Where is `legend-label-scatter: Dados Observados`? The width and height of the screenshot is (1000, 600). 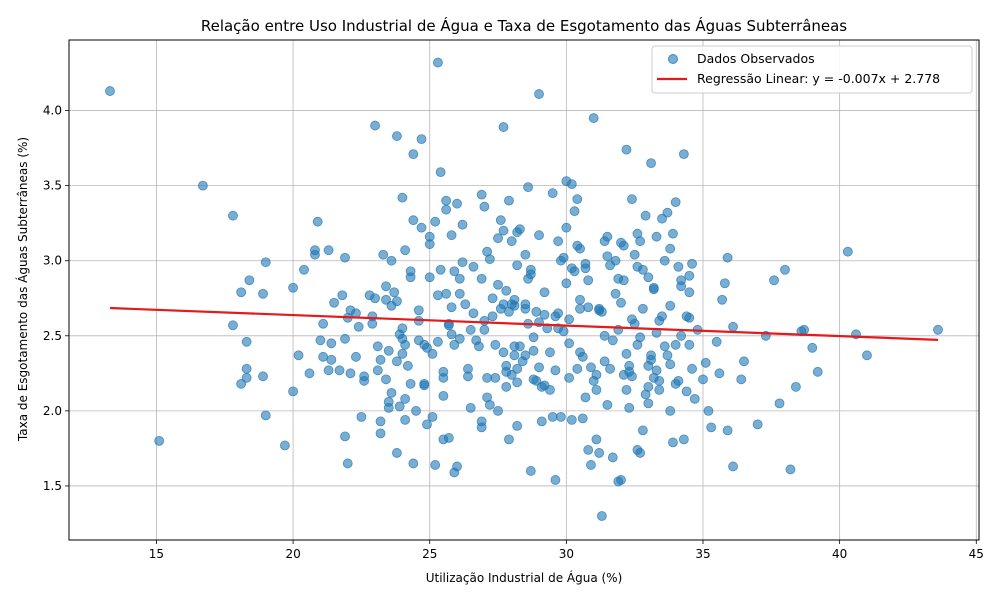 legend-label-scatter: Dados Observados is located at coordinates (756, 58).